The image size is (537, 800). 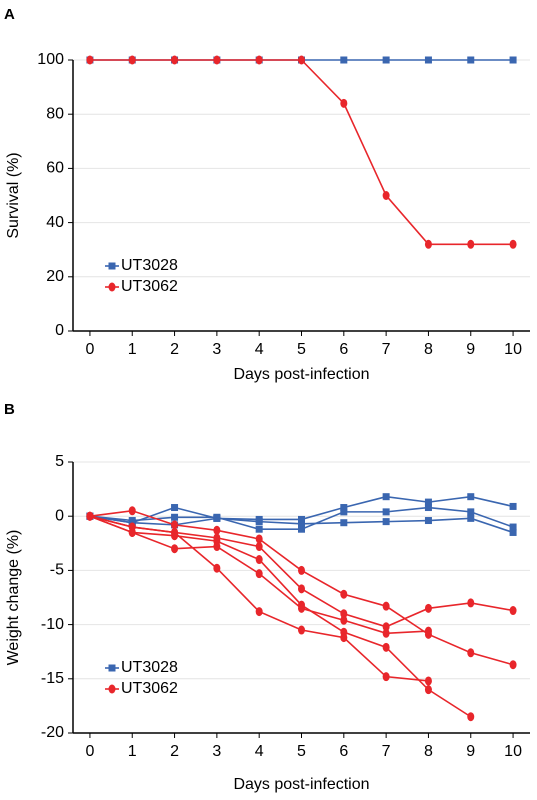 I want to click on x-axis-label: Days post-infection, so click(x=301, y=374).